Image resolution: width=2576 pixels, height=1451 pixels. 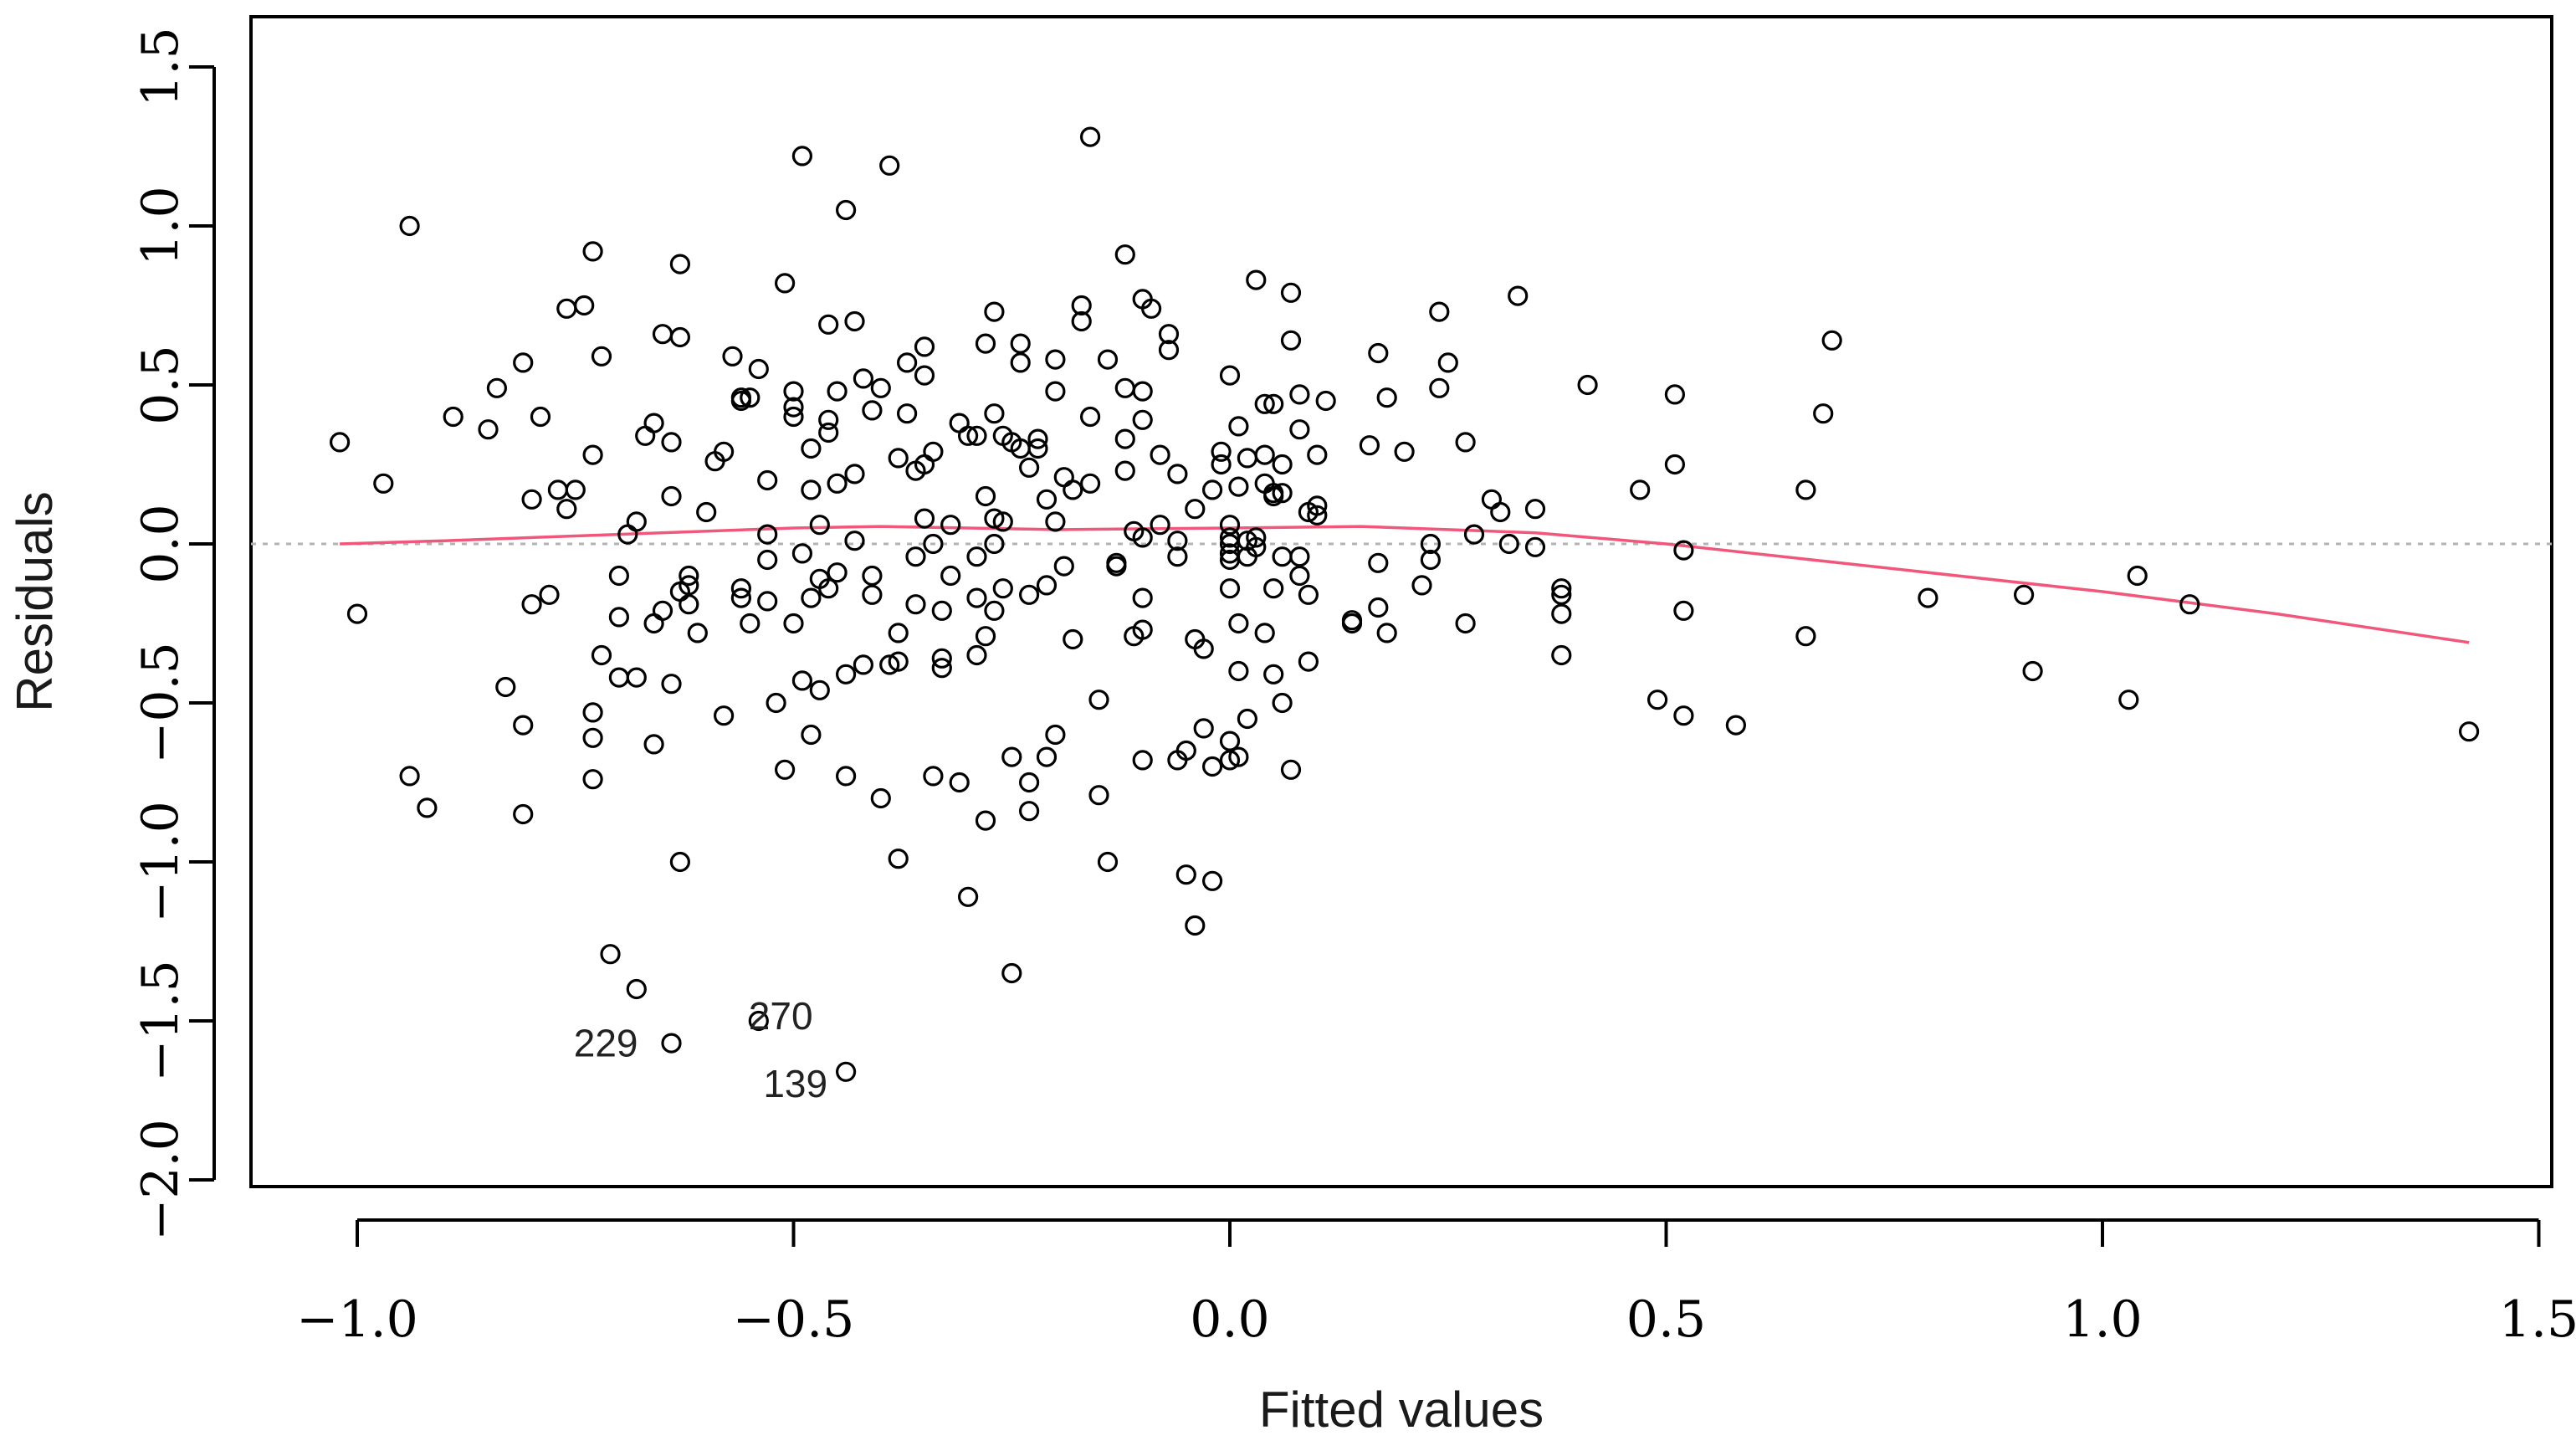 I want to click on point-label: 270, so click(x=781, y=1016).